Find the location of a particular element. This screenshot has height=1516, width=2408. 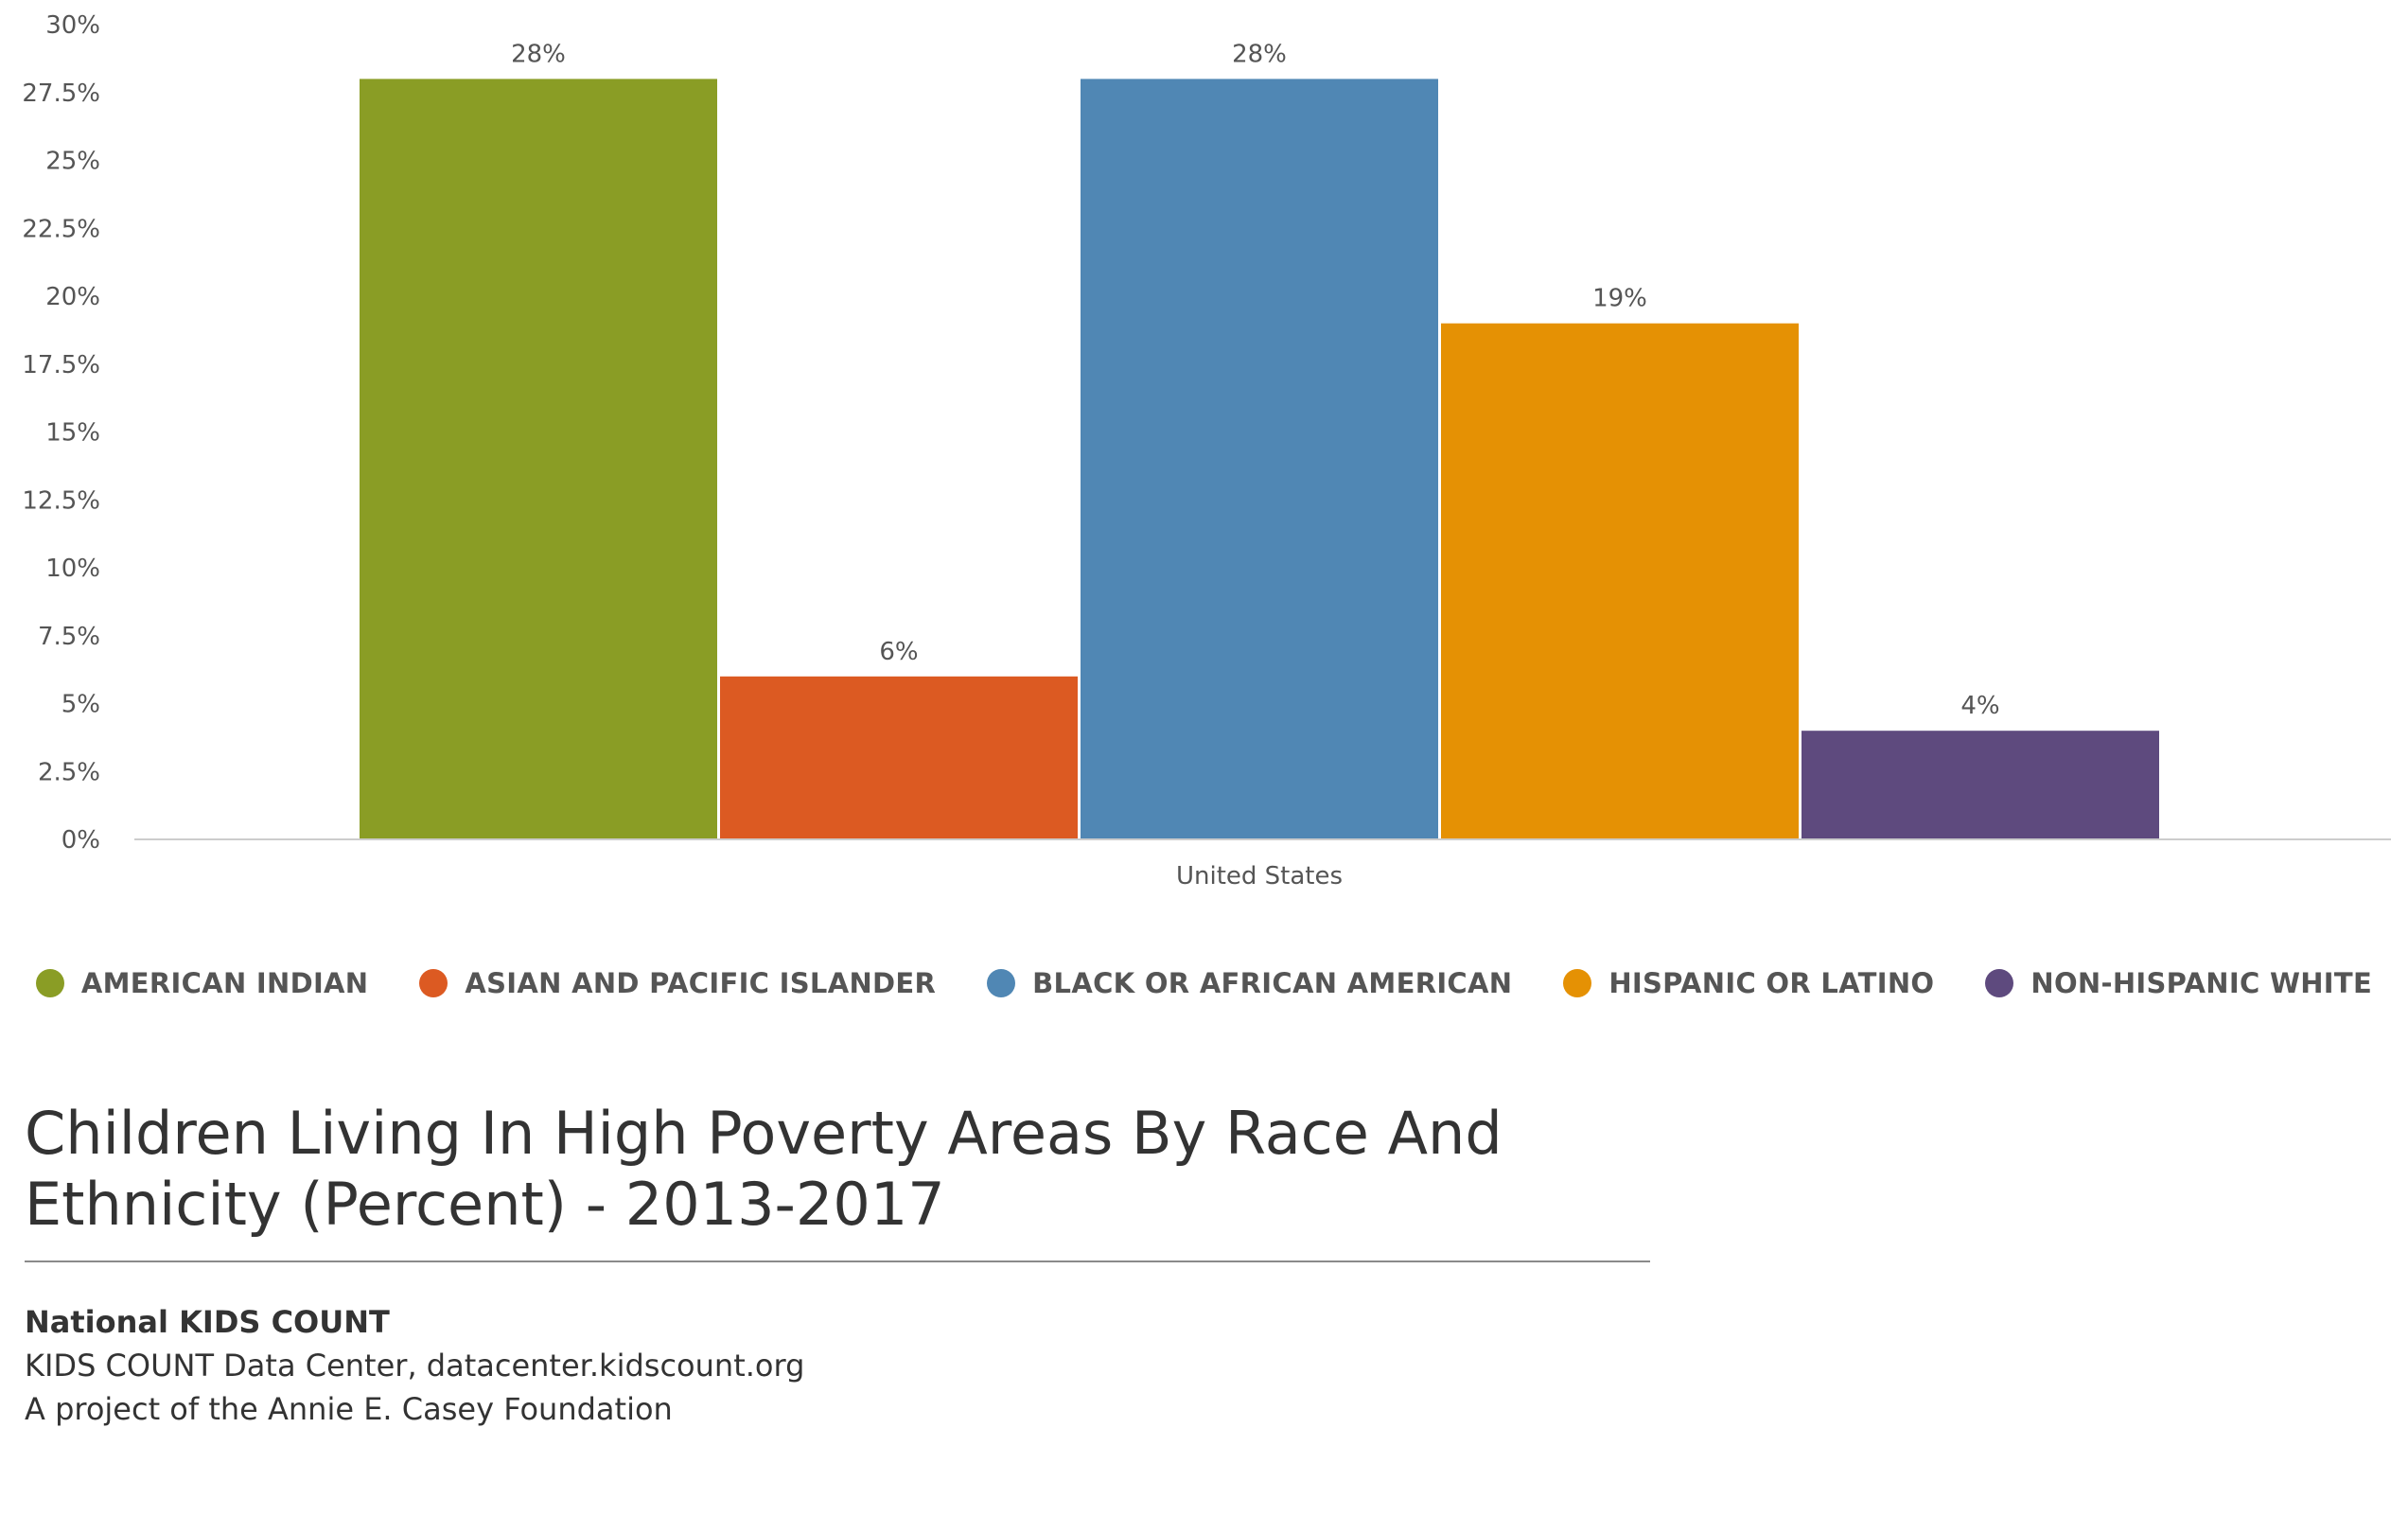

legend-item: HISPANIC OR LATINO is located at coordinates (1748, 983).